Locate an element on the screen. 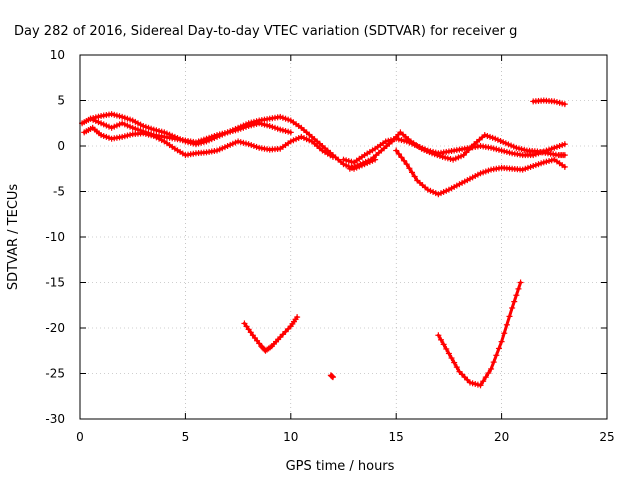 The width and height of the screenshot is (640, 480). y-axis-label: SDTVAR / TECUs is located at coordinates (13, 237).